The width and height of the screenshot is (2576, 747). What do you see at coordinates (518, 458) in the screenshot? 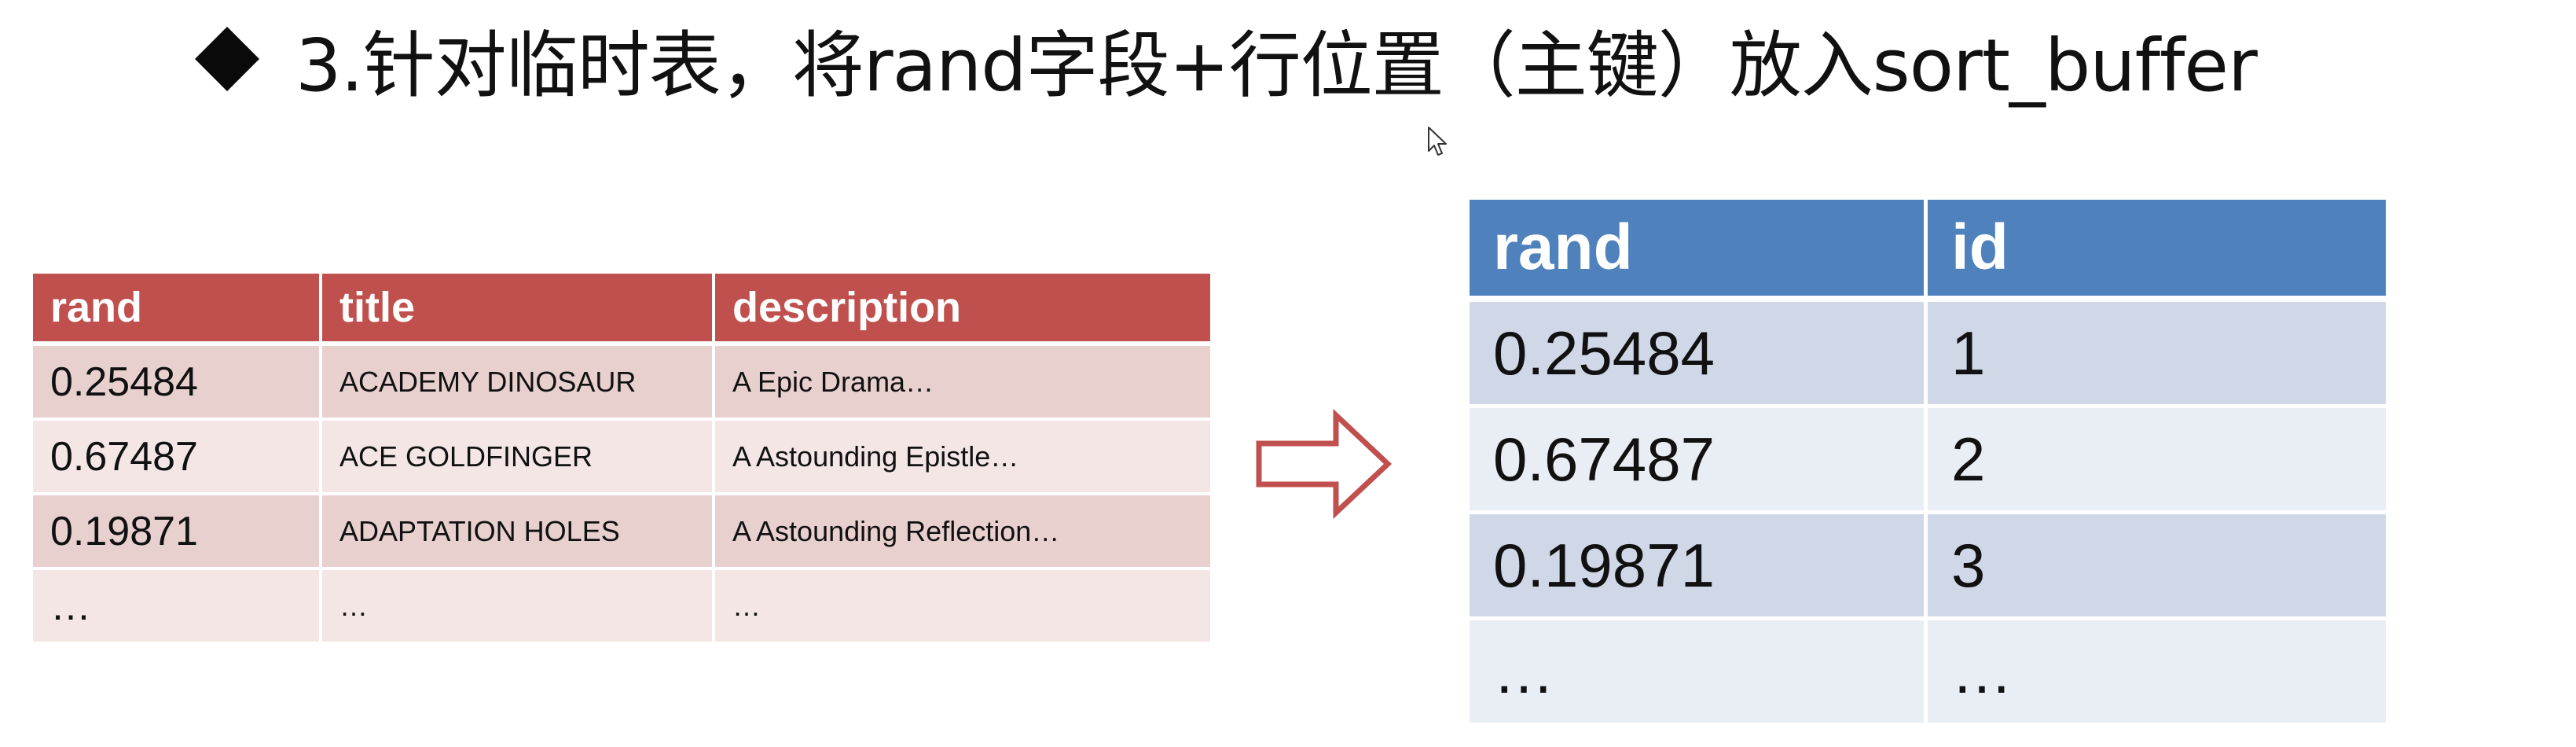
I see `cell-title: ACE GOLDFINGER` at bounding box center [518, 458].